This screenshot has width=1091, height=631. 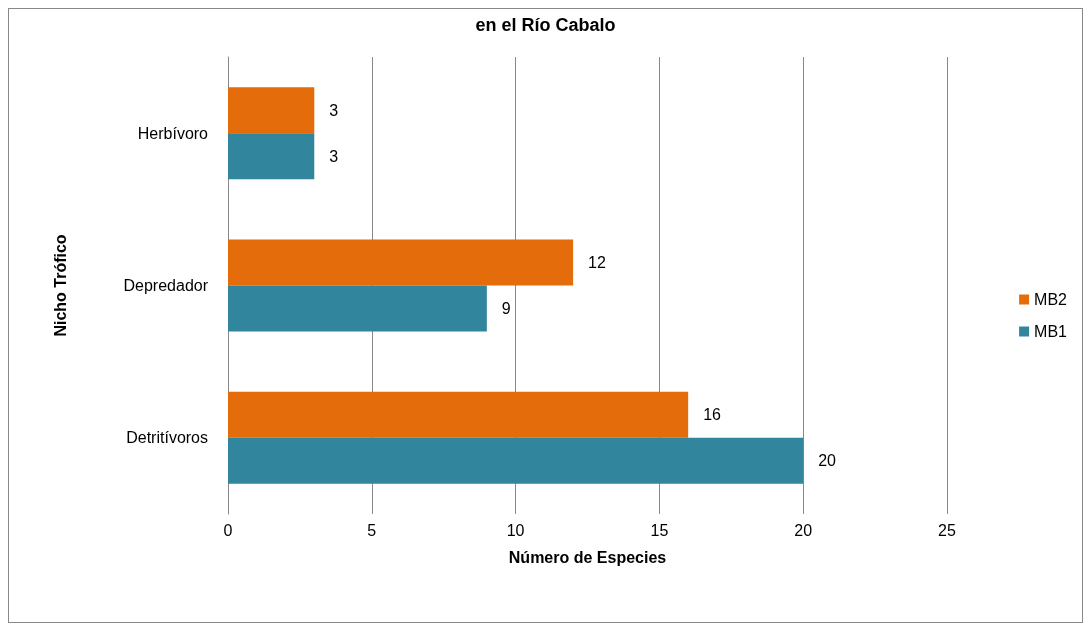 I want to click on y-tick-label: Herbívoro, so click(x=173, y=133).